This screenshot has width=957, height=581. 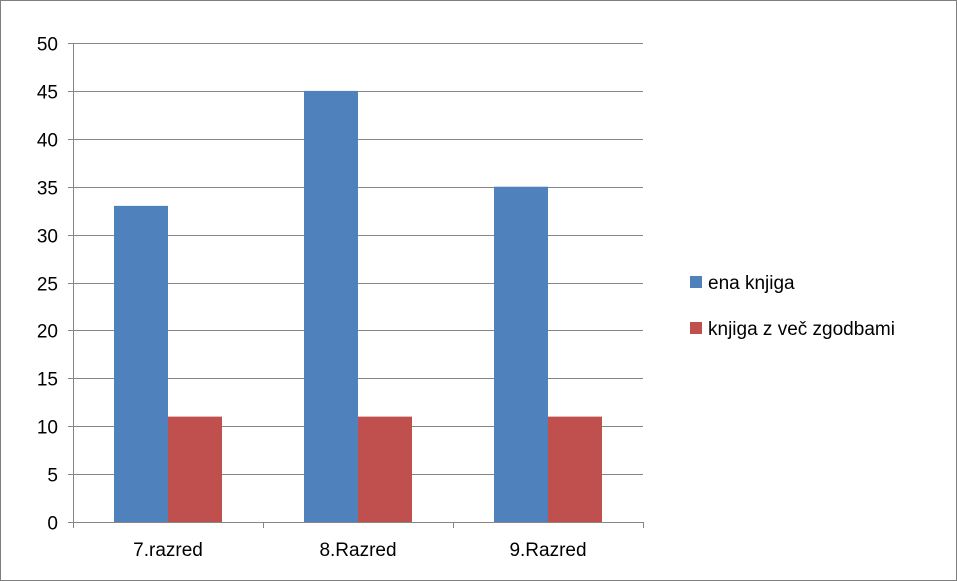 I want to click on y-axis-tick-labels: 0 5 10 15 20 25 30 35 40 45 50, so click(x=47, y=285).